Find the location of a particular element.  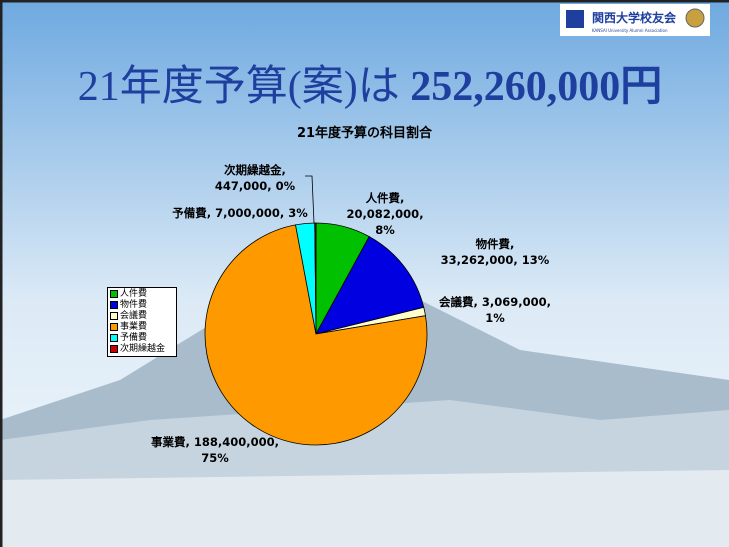

leader-line is located at coordinates (310, 199).